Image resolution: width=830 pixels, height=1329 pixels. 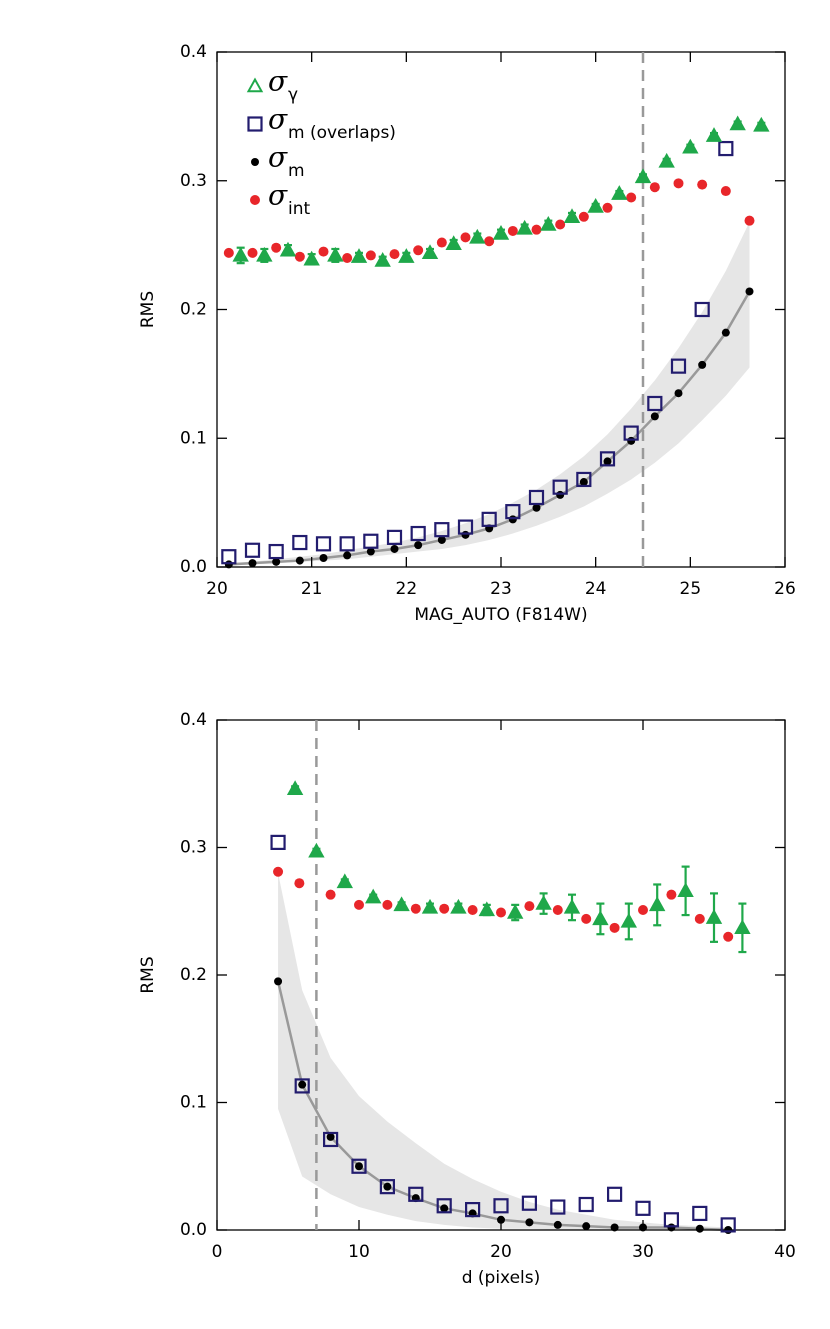 What do you see at coordinates (193, 1103) in the screenshot?
I see `y-tick-label: 0.1` at bounding box center [193, 1103].